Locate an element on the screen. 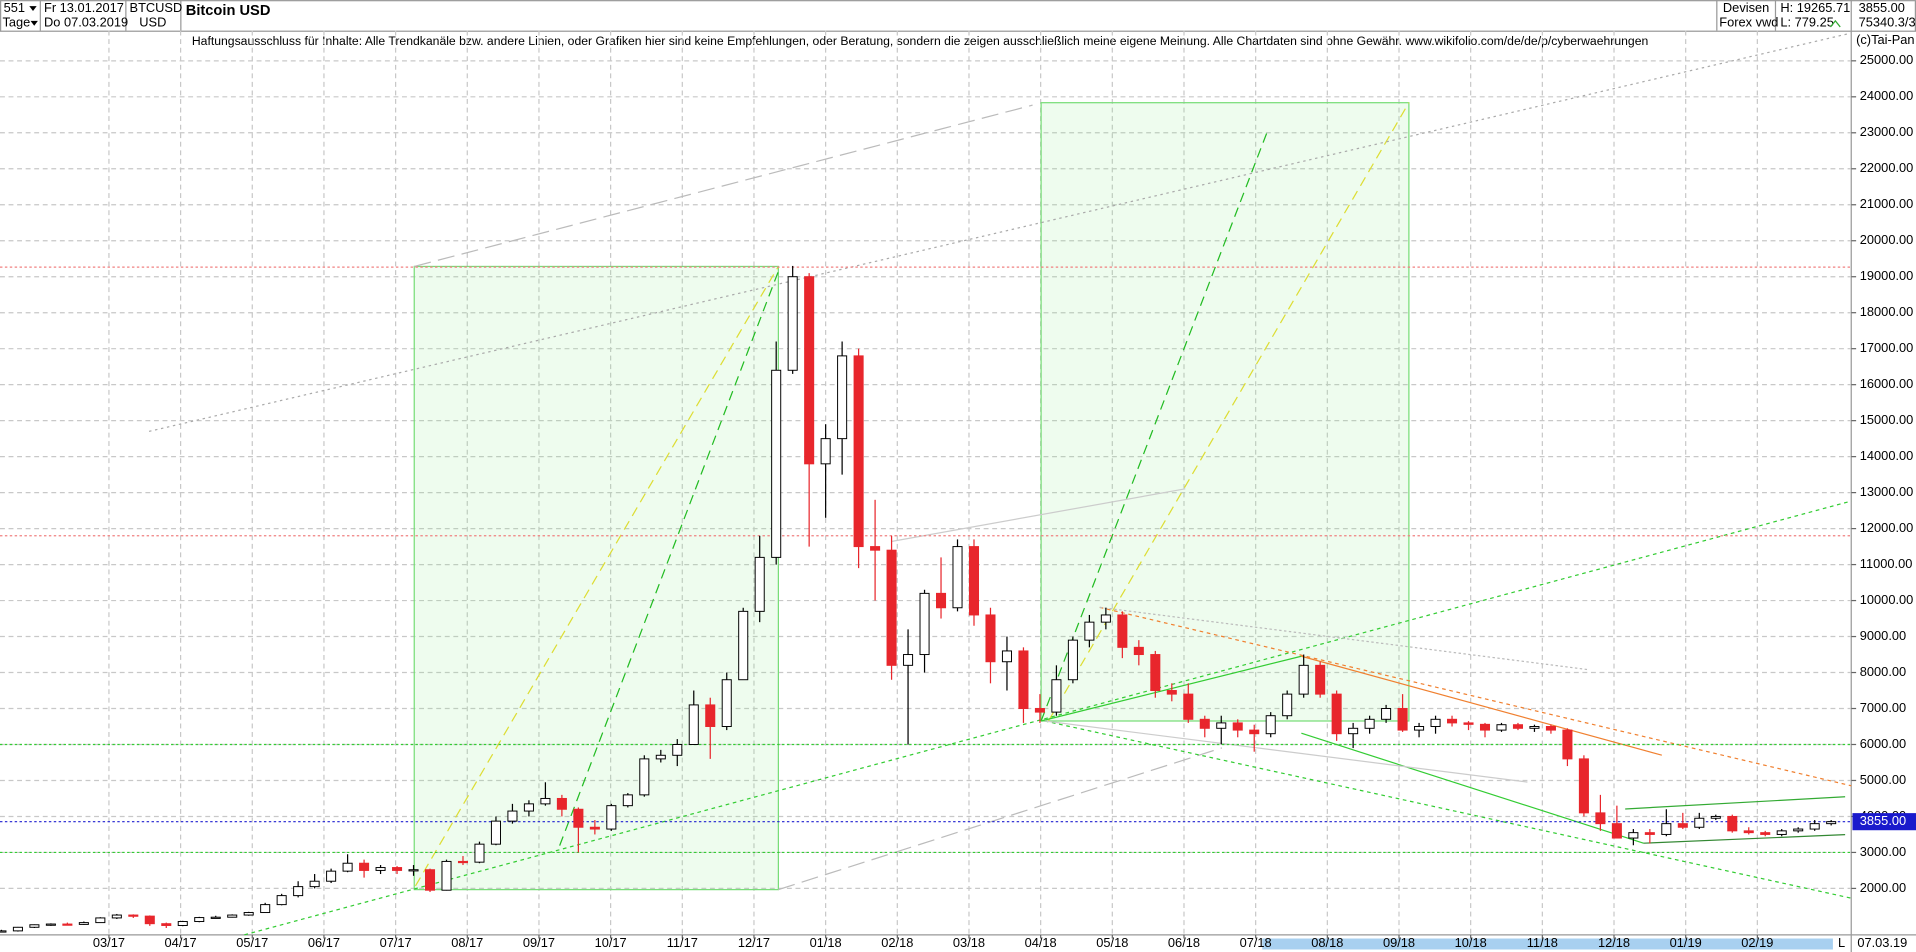 This screenshot has height=952, width=1916. start-date: Fr 13.01.2017 is located at coordinates (84, 7).